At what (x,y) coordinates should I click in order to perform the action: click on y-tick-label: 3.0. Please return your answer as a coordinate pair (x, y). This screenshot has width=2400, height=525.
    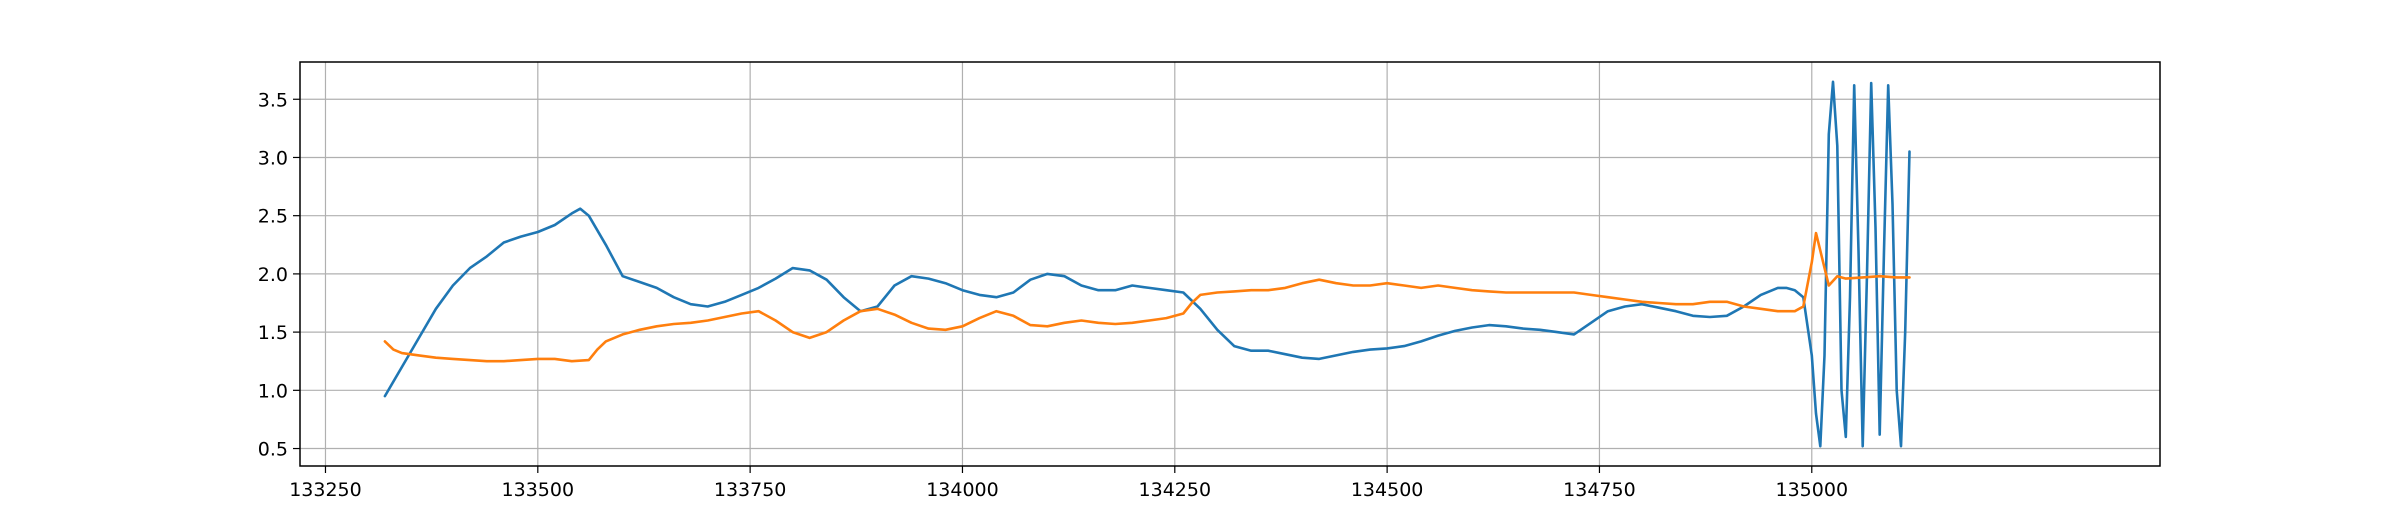
    Looking at the image, I should click on (273, 158).